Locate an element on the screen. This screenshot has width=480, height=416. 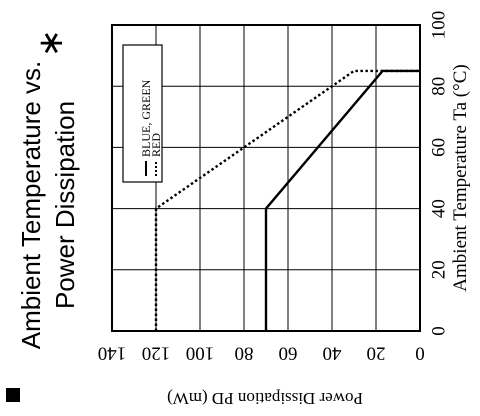
legend-label-red: RED is located at coordinates (156, 145).